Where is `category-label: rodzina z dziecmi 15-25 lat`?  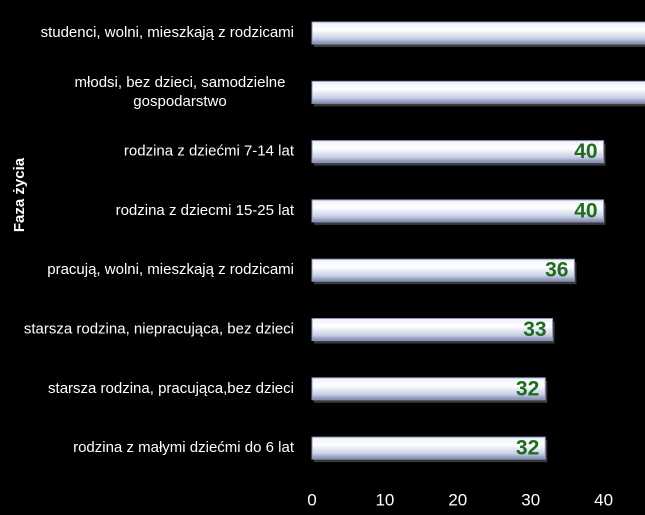 category-label: rodzina z dziecmi 15-25 lat is located at coordinates (205, 210).